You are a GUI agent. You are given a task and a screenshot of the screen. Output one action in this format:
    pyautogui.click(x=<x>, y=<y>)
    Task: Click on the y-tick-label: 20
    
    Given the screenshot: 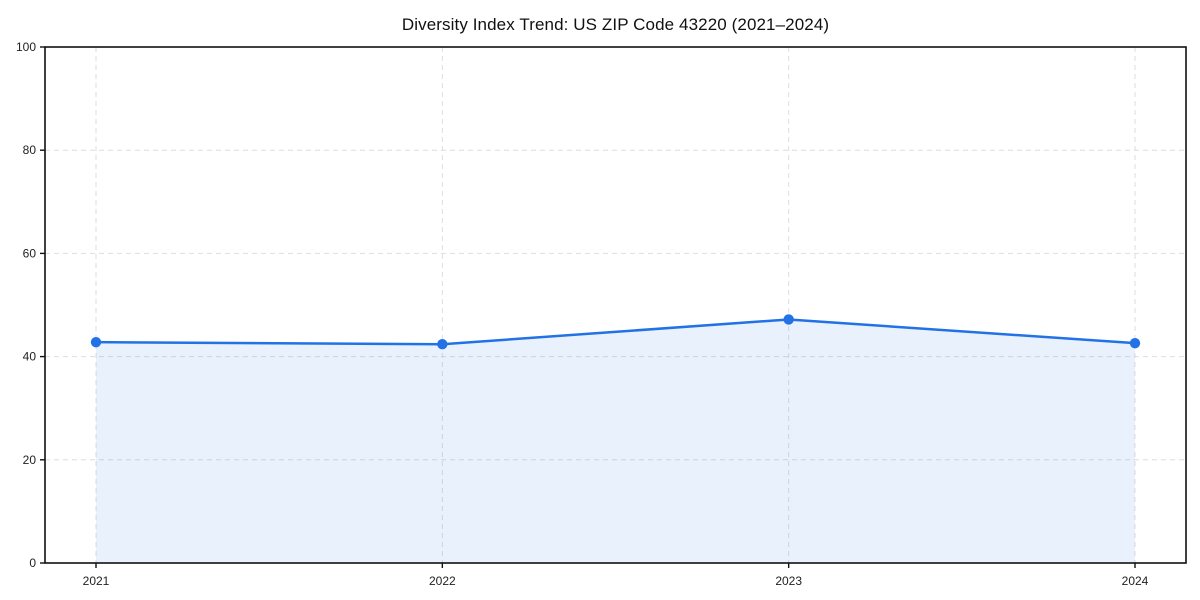 What is the action you would take?
    pyautogui.click(x=30, y=460)
    